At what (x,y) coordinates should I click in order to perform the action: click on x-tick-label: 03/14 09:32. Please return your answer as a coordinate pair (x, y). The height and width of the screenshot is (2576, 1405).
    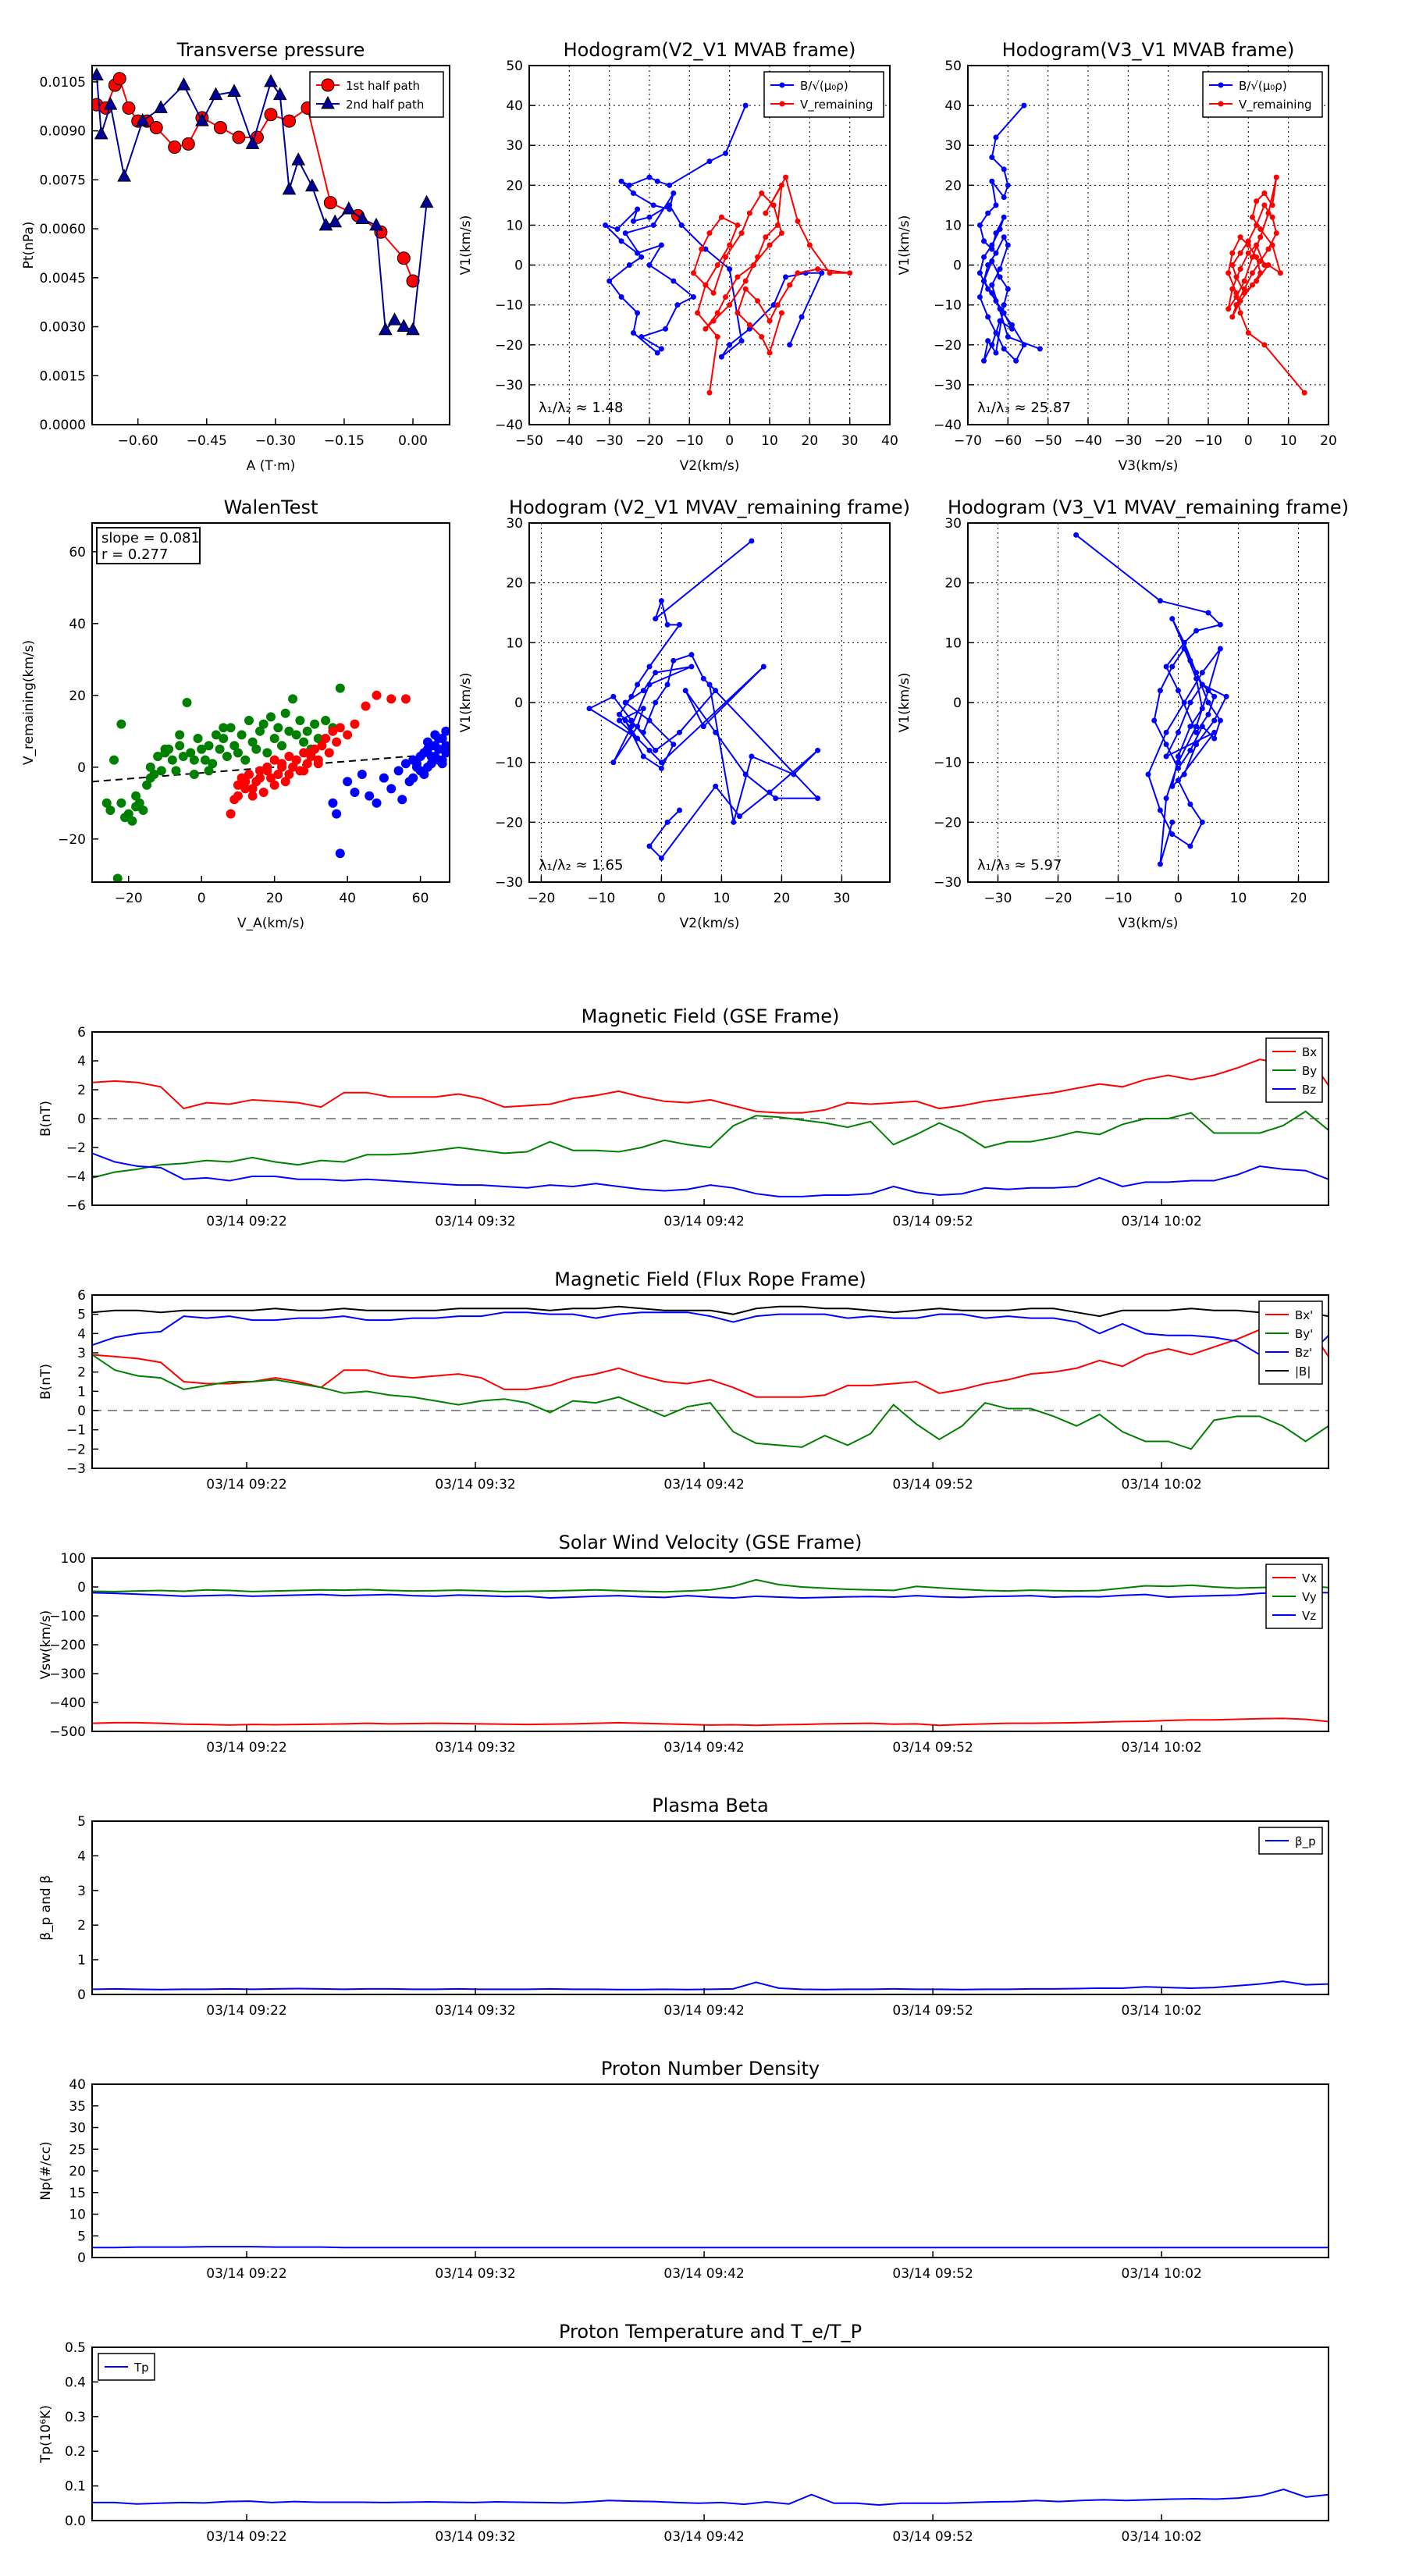
    Looking at the image, I should click on (475, 1748).